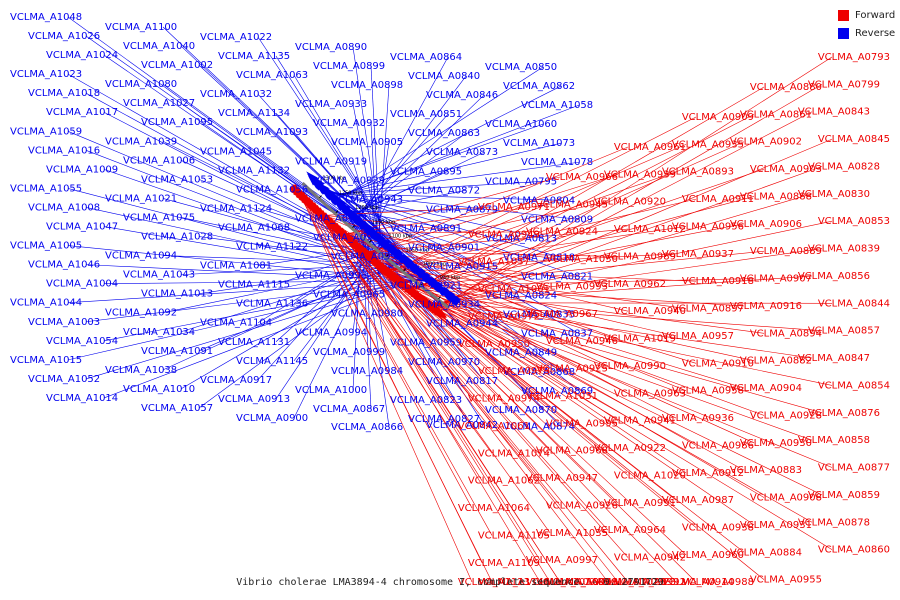 The height and width of the screenshot is (600, 900). Describe the element at coordinates (46, 303) in the screenshot. I see `gene-label: VCLMA_A1044` at that location.